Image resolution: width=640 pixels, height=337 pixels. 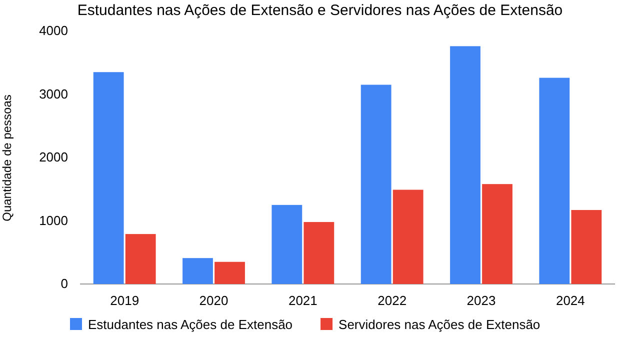 I want to click on chart-title: Estudantes nas Ações de Extensão e Servidores nas Ações de Extensão, so click(x=320, y=10).